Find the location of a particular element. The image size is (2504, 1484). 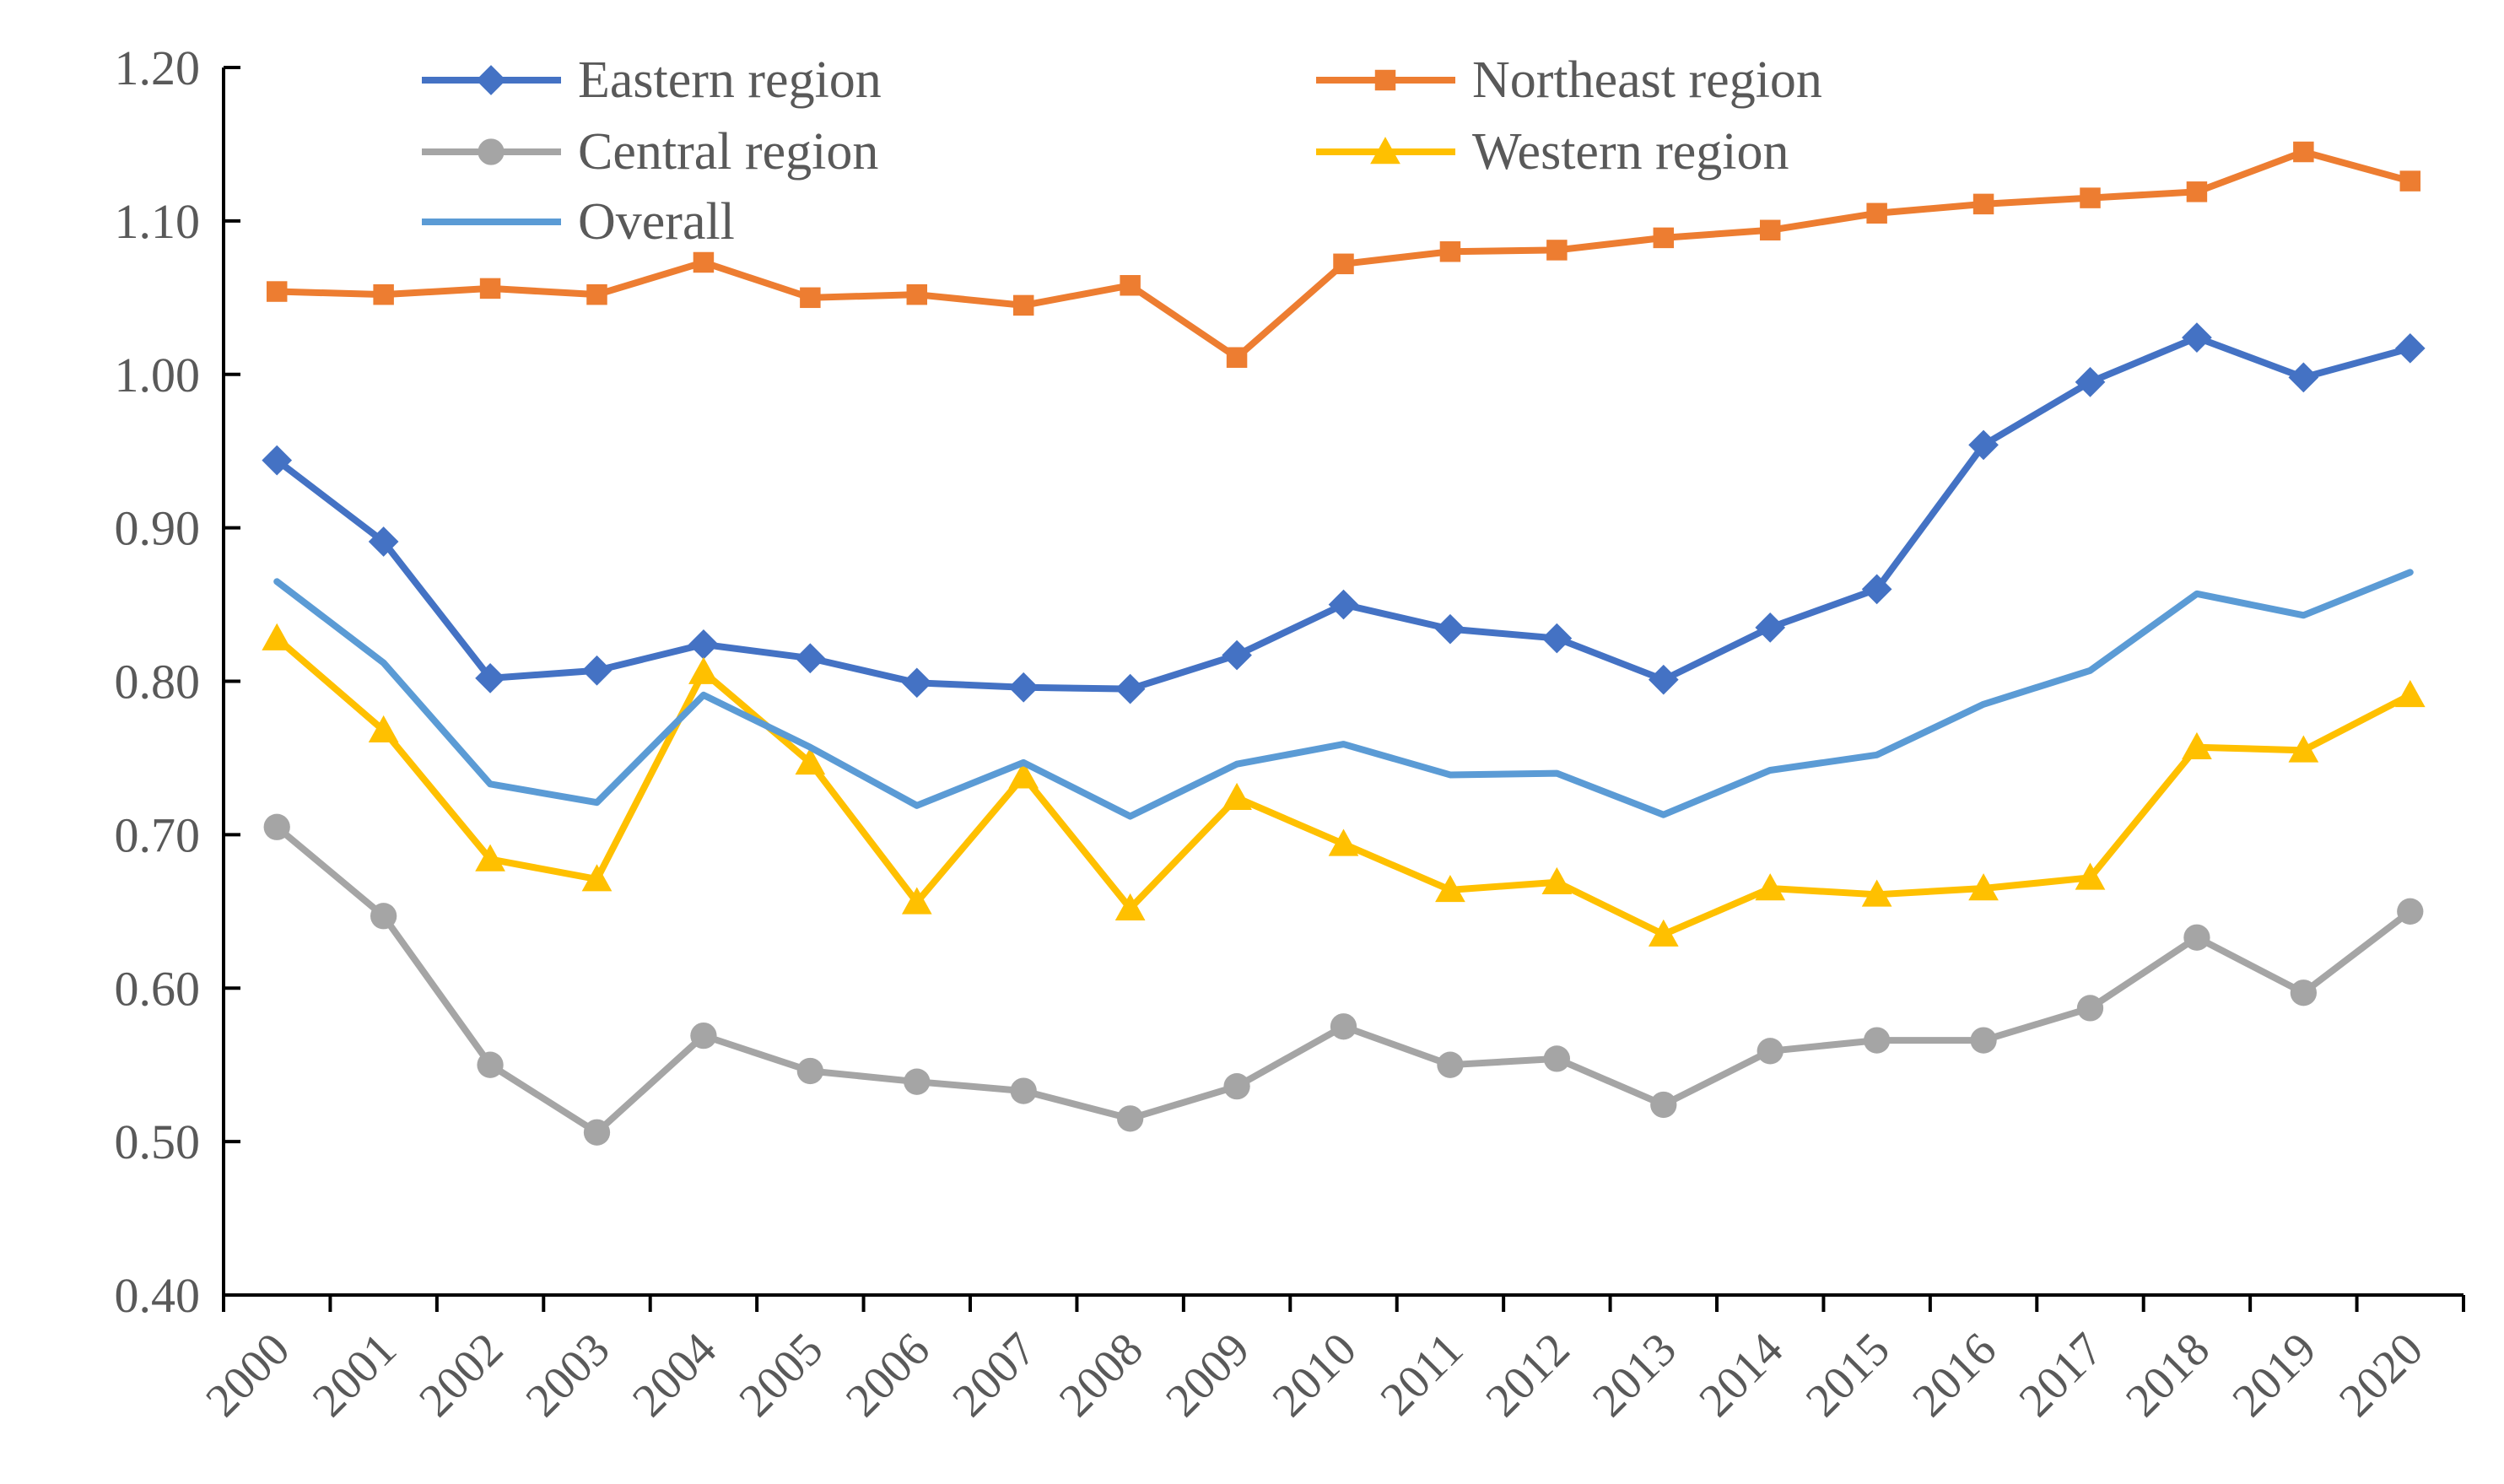

legend-item: Central region is located at coordinates (650, 152).